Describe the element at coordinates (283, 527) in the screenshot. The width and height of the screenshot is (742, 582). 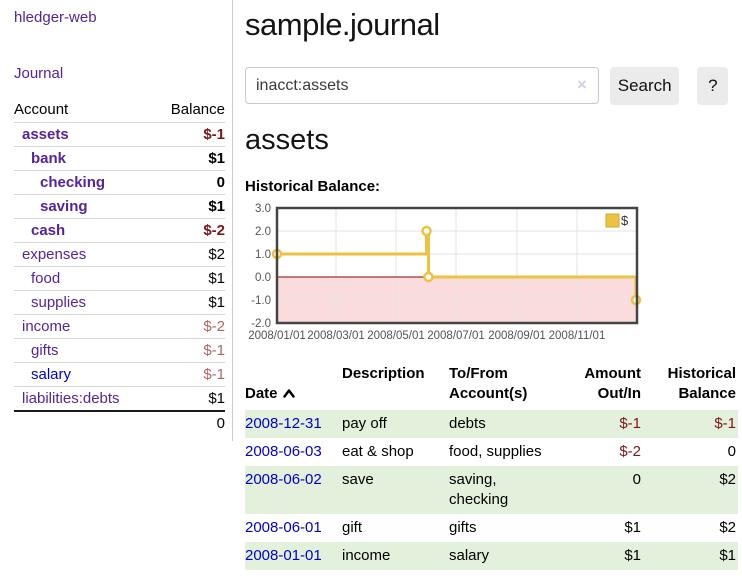
I see `transaction-date-link: 2008-06-01` at that location.